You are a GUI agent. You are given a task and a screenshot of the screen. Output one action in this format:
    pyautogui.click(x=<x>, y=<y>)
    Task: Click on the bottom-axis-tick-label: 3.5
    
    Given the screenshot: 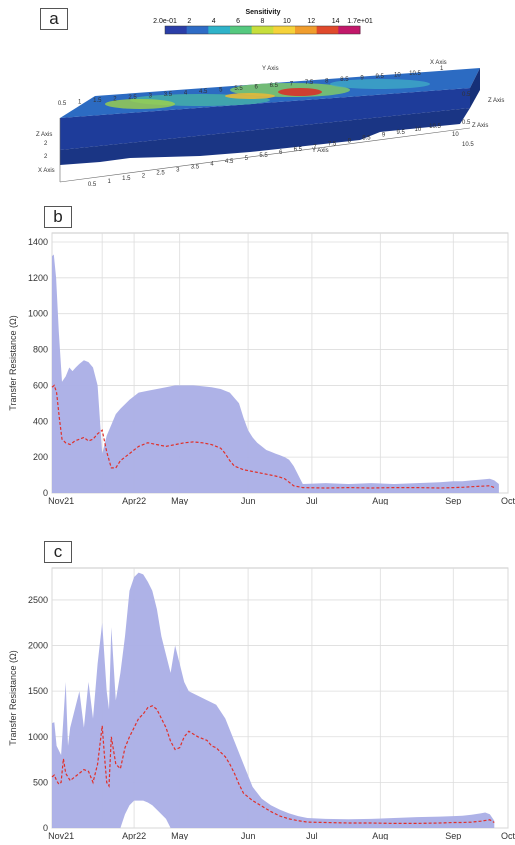 What is the action you would take?
    pyautogui.click(x=195, y=168)
    